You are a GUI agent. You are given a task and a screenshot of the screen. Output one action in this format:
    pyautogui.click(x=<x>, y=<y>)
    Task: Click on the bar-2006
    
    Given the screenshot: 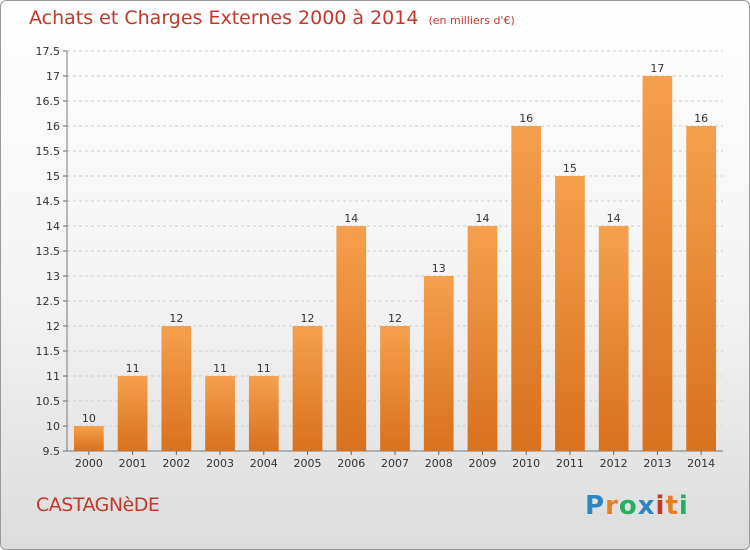 What is the action you would take?
    pyautogui.click(x=351, y=338)
    